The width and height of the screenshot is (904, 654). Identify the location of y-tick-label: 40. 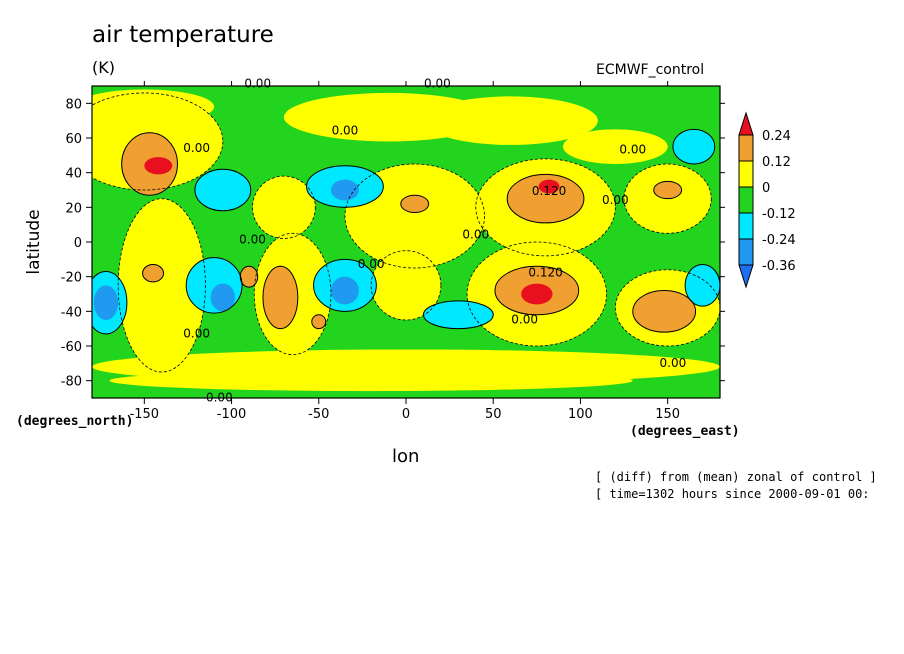
(73, 174).